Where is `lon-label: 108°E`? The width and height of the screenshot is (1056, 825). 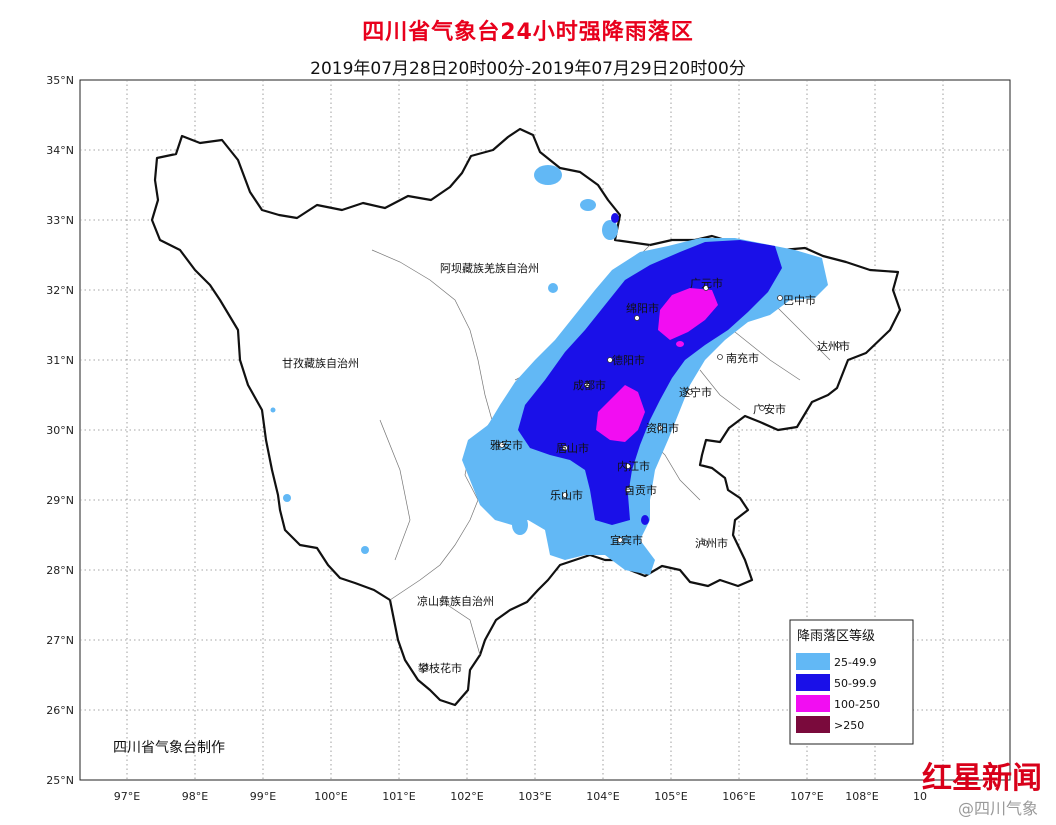
lon-label: 108°E is located at coordinates (861, 796).